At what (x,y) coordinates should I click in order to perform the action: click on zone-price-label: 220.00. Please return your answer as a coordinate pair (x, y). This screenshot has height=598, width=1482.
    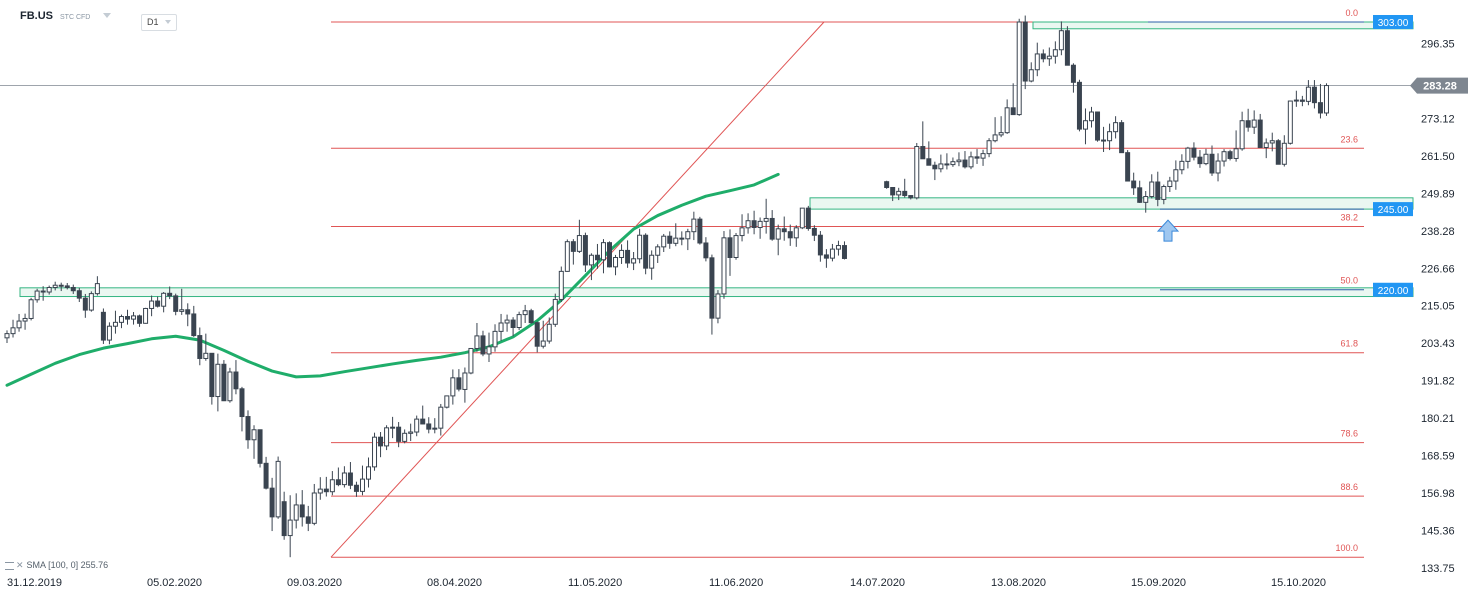
    Looking at the image, I should click on (1393, 291).